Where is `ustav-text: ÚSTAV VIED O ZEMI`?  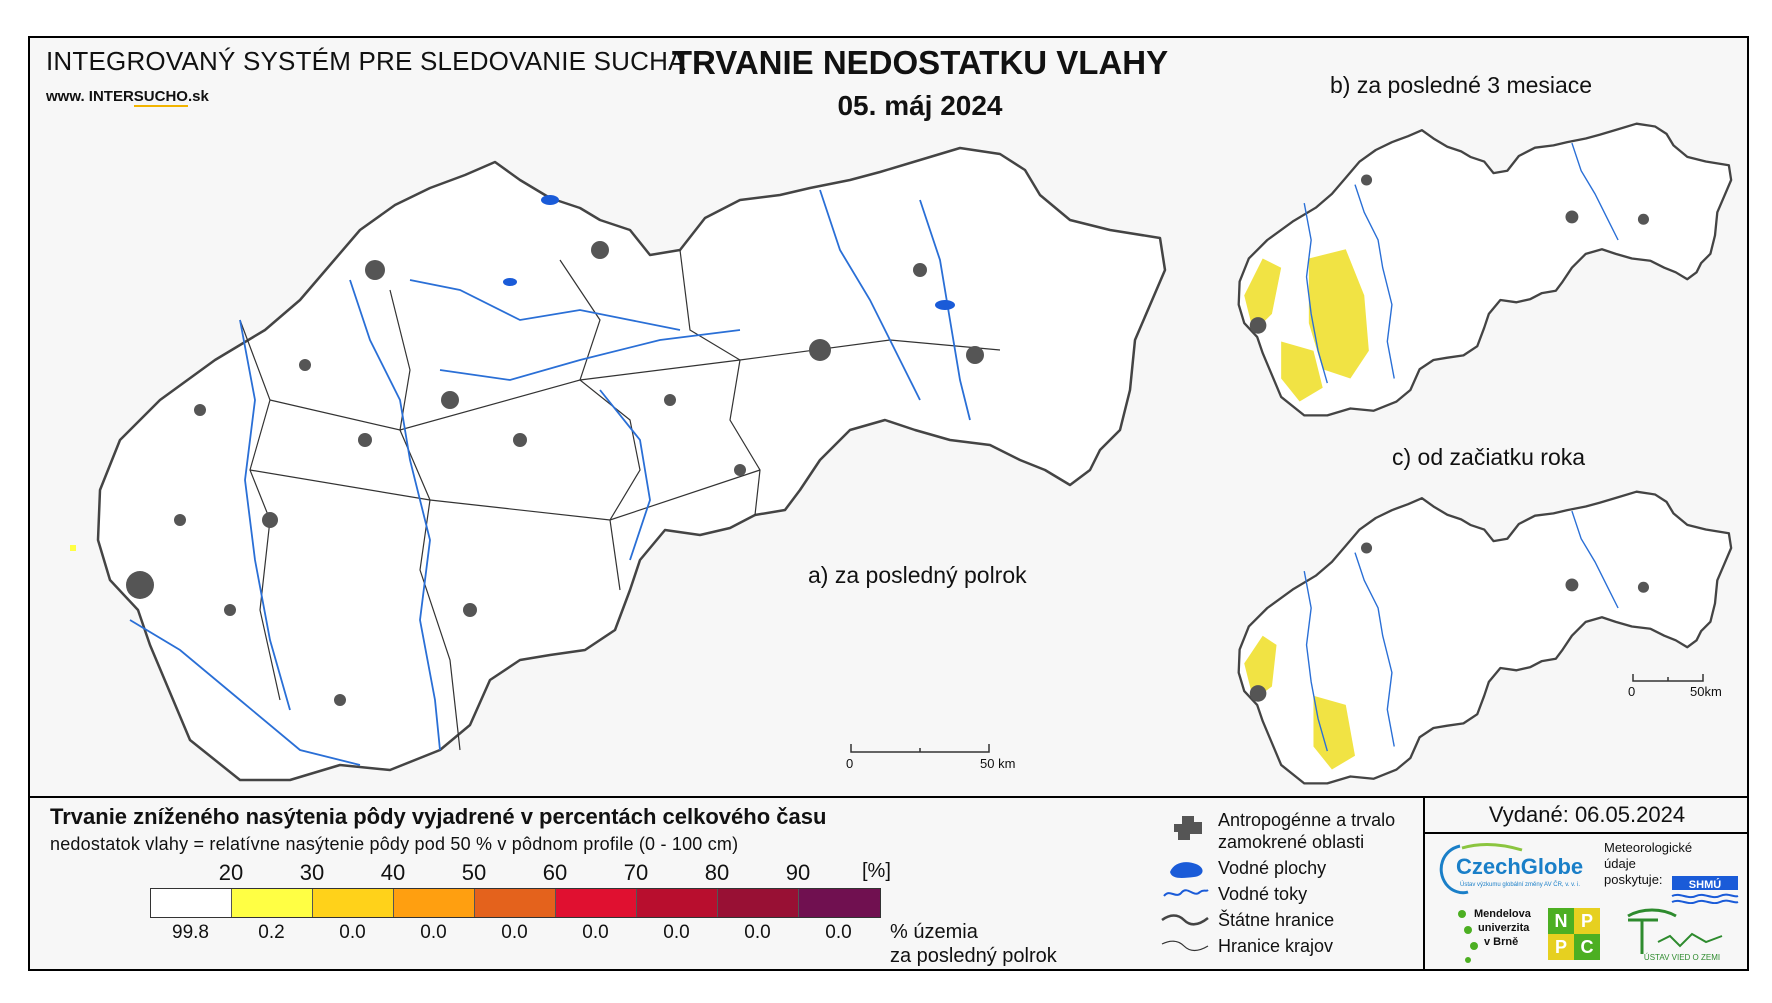 ustav-text: ÚSTAV VIED O ZEMI is located at coordinates (1682, 957).